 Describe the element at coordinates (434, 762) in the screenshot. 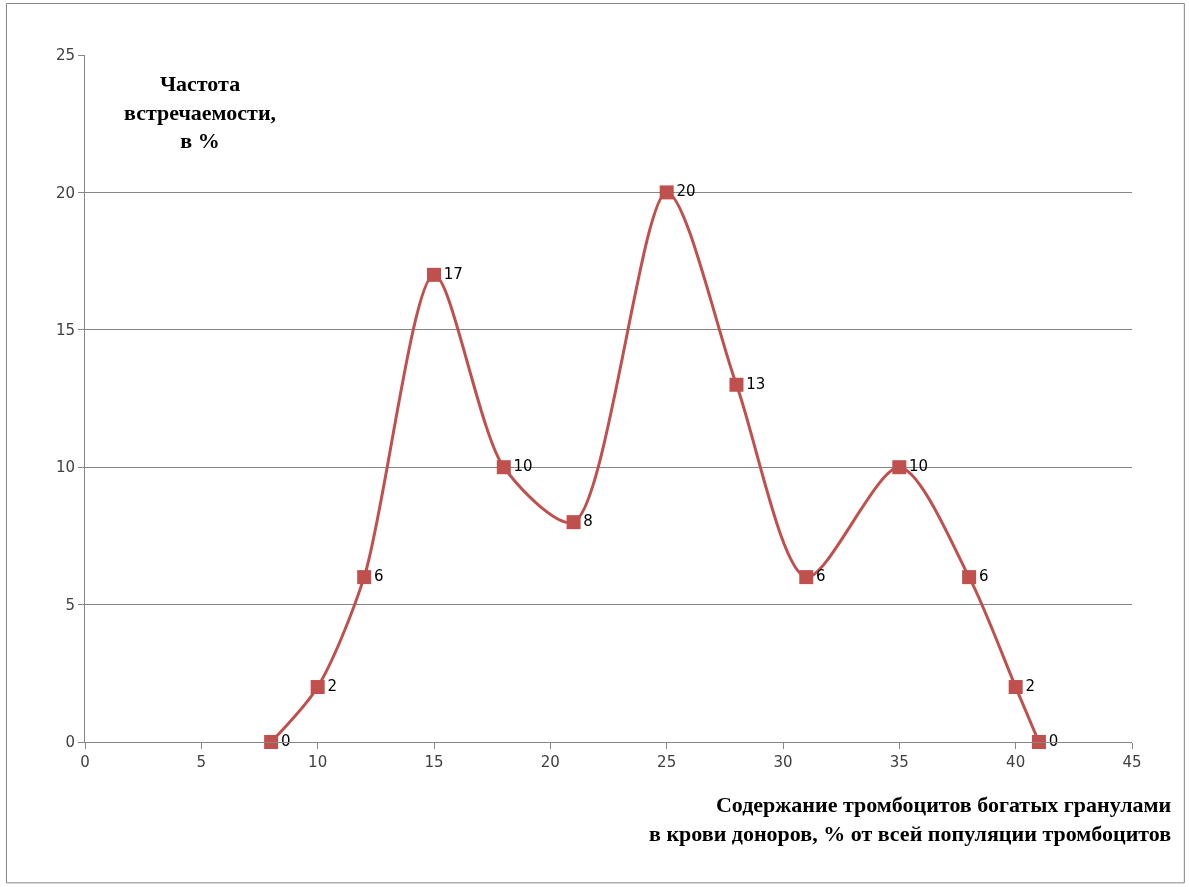

I see `x-tick-label: 15` at that location.